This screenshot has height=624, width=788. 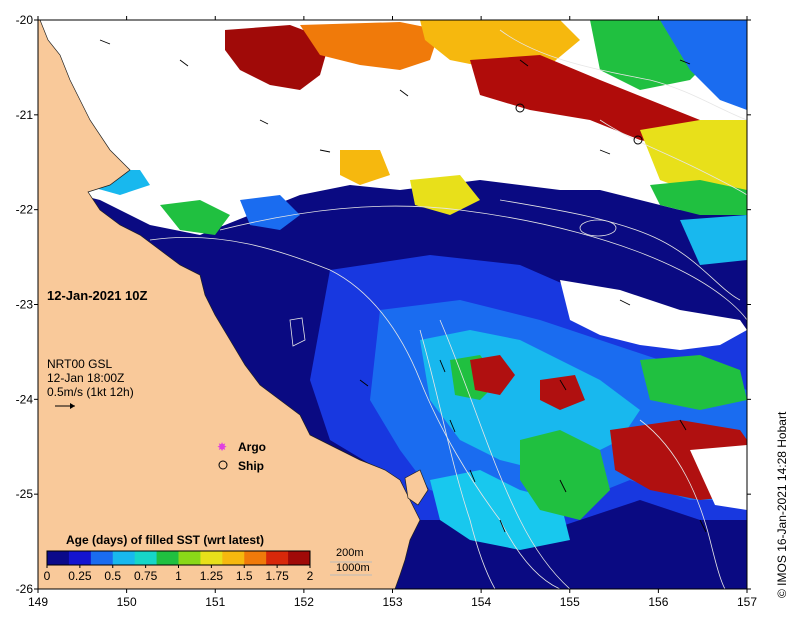 What do you see at coordinates (72, 406) in the screenshot?
I see `scale-arrow-head` at bounding box center [72, 406].